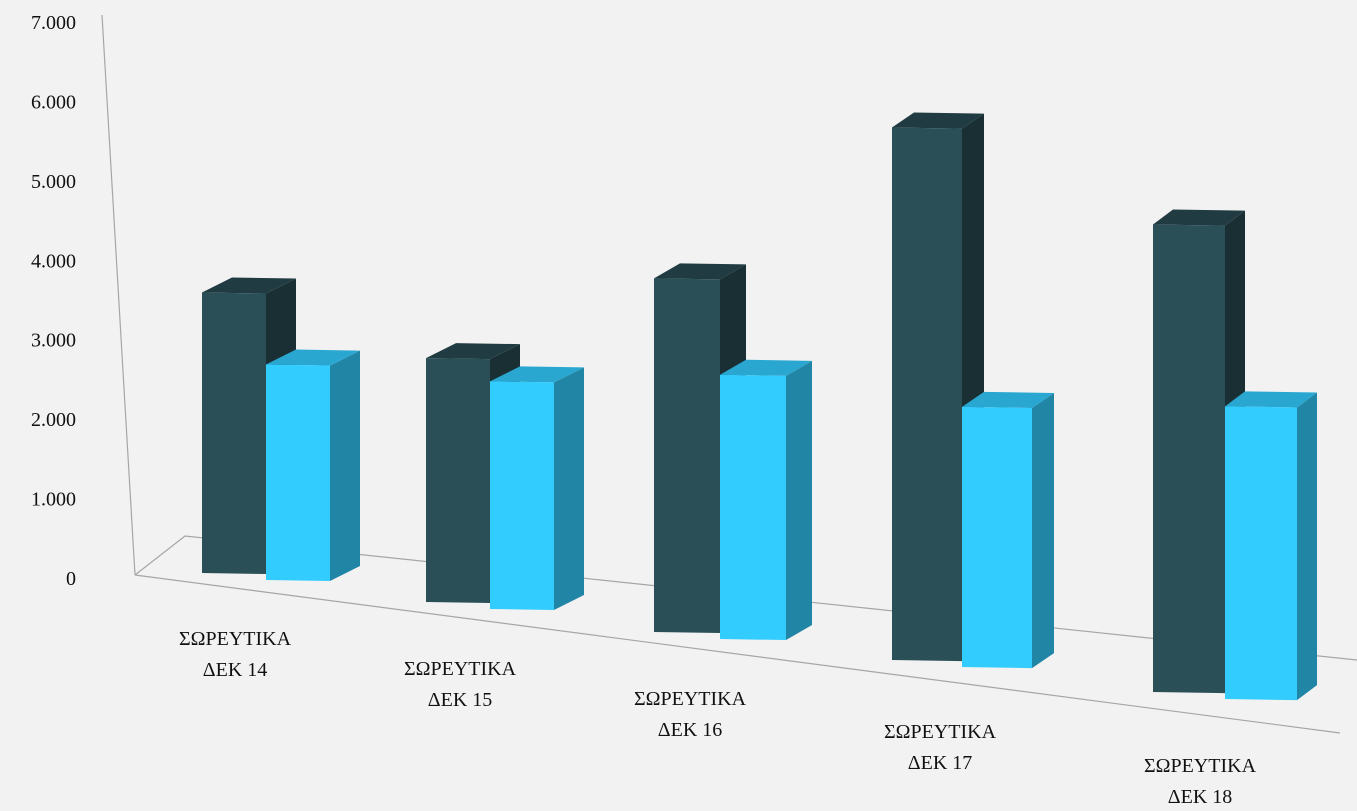 The width and height of the screenshot is (1357, 811). Describe the element at coordinates (53, 23) in the screenshot. I see `y-tick-label: 7.000` at that location.